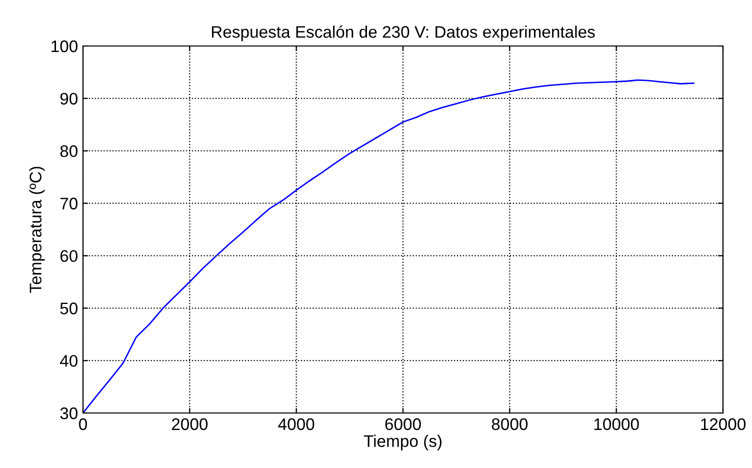 The image size is (752, 468). I want to click on x-tick-label: 12000, so click(723, 424).